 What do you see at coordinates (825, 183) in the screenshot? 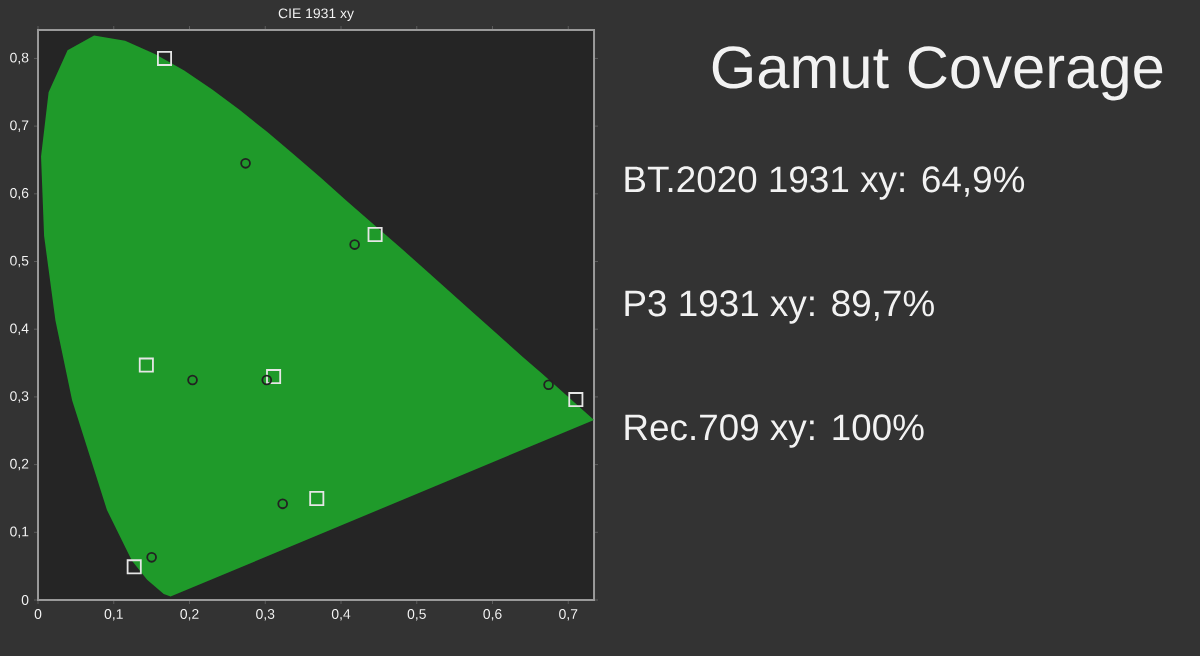
I see `text: BT.2020 1931 xy: 64,9%` at bounding box center [825, 183].